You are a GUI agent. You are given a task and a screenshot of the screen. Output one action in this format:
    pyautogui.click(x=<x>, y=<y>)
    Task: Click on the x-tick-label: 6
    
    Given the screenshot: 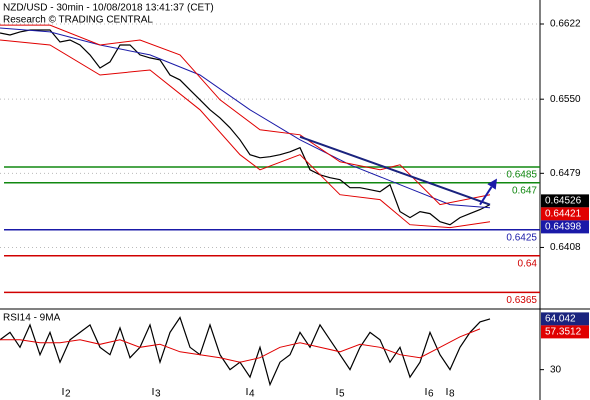 What is the action you would take?
    pyautogui.click(x=431, y=394)
    